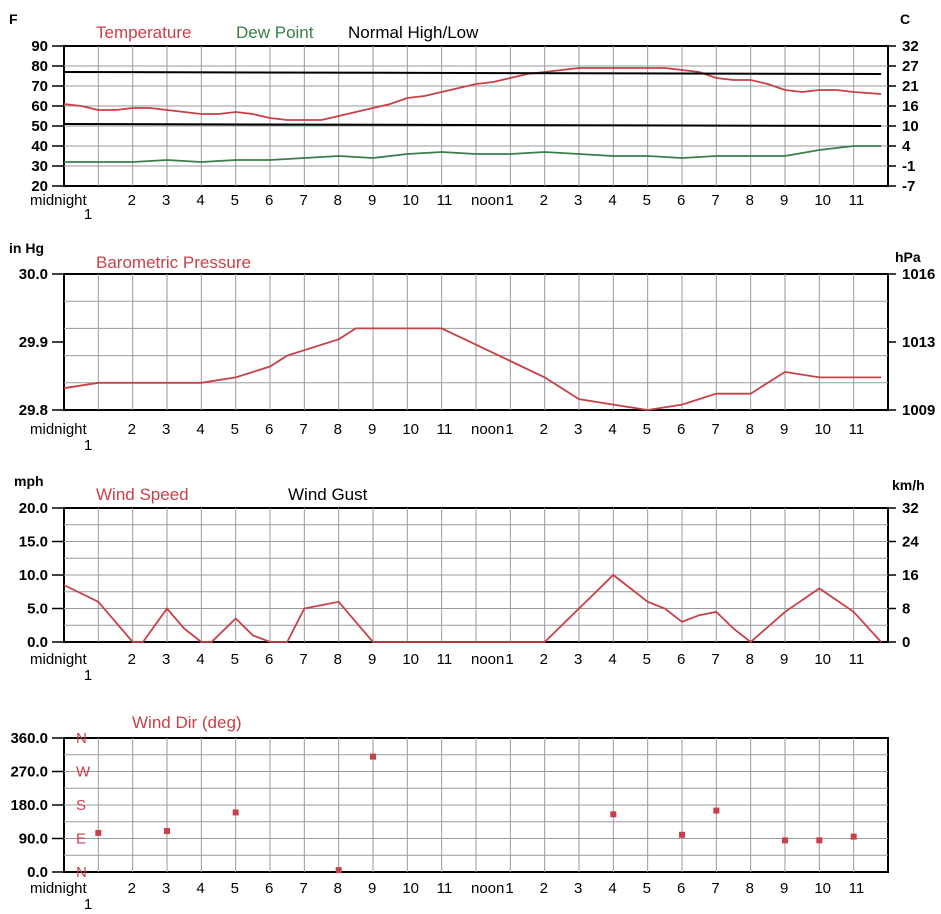  Describe the element at coordinates (142, 494) in the screenshot. I see `legend-wind-speed: Wind Speed` at that location.